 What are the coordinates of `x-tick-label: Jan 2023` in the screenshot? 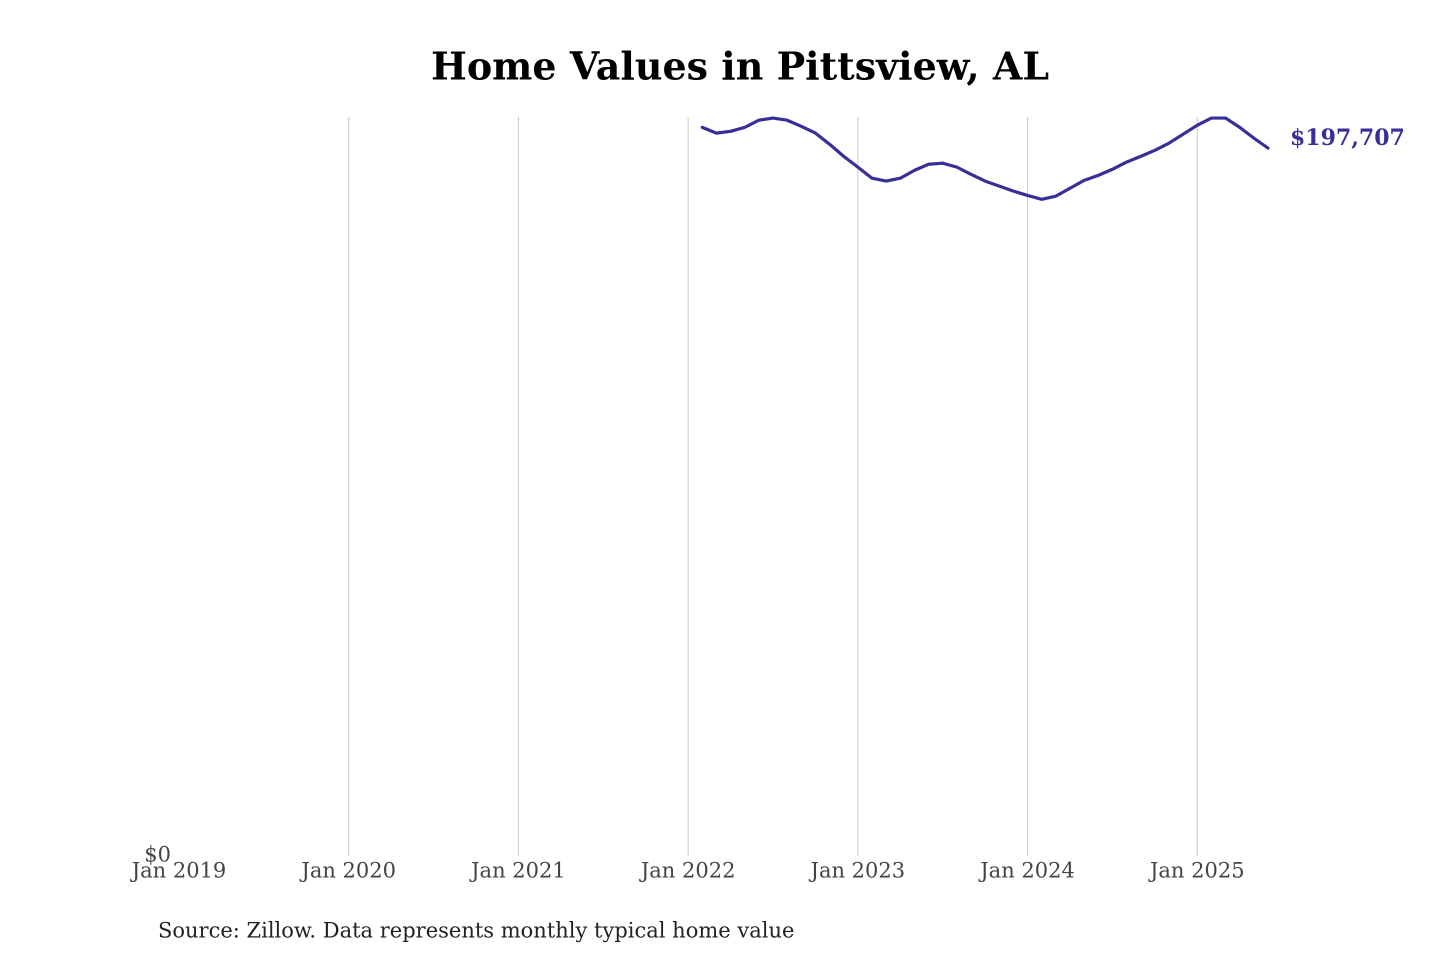 It's located at (857, 871).